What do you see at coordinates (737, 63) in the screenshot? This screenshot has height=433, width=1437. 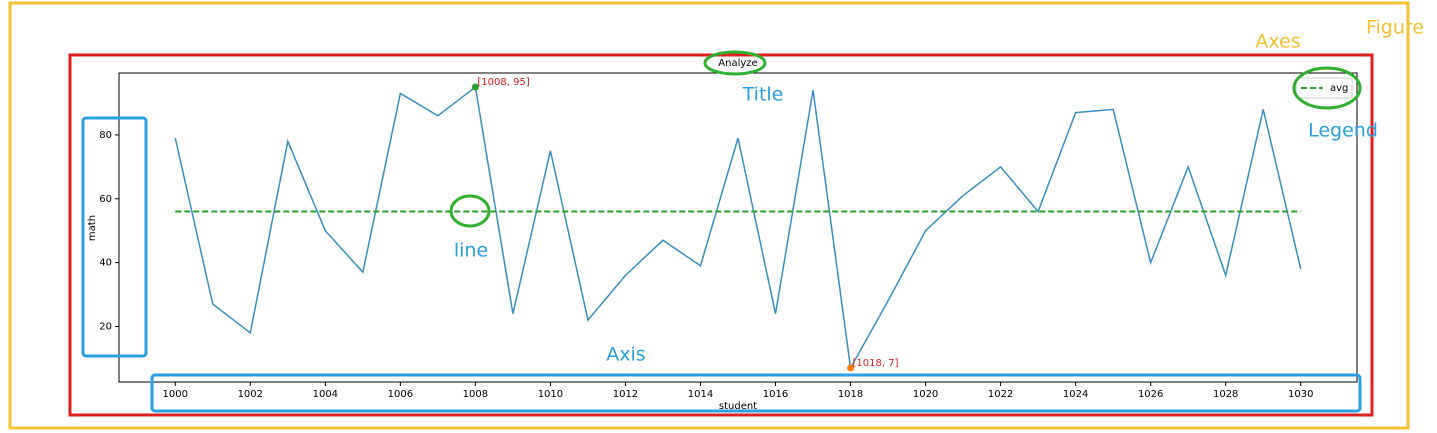 I see `chart-title: Analyze` at bounding box center [737, 63].